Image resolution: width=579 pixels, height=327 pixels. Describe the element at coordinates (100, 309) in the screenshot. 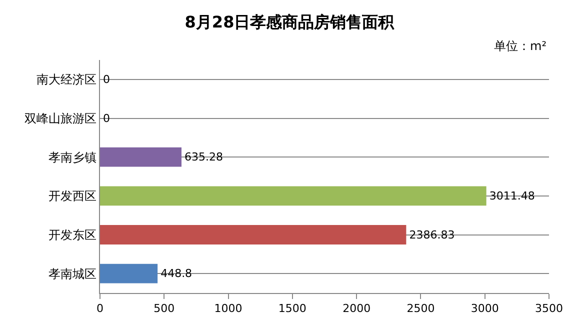

I see `x-tick-label: 0` at that location.